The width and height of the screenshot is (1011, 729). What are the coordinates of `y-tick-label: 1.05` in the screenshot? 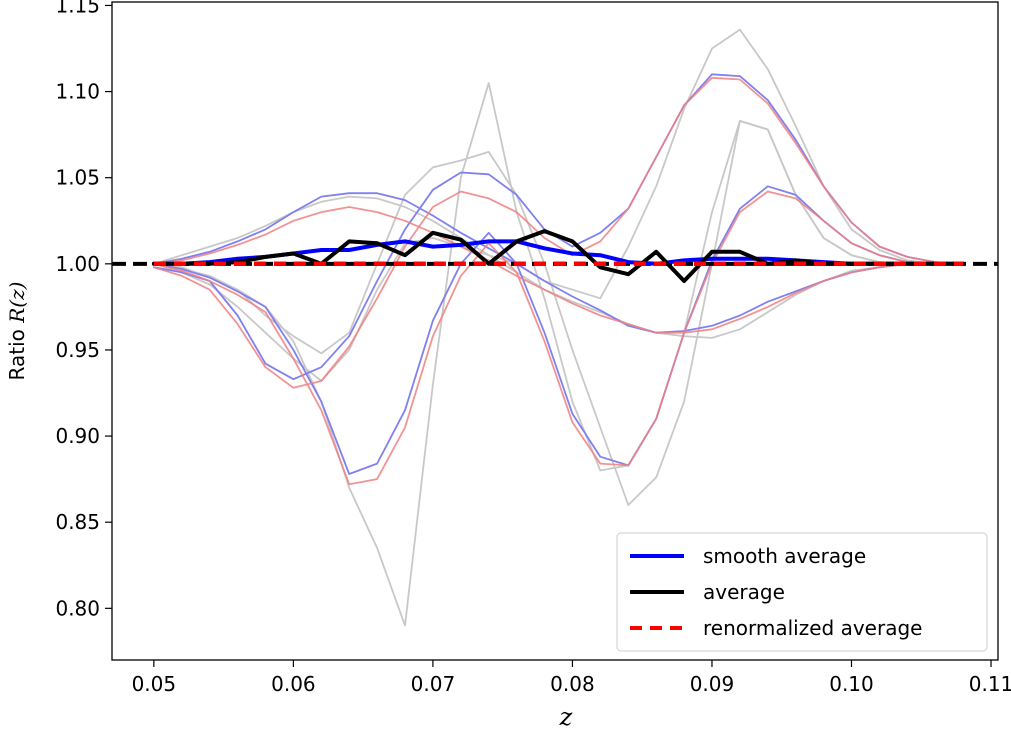 It's located at (77, 178).